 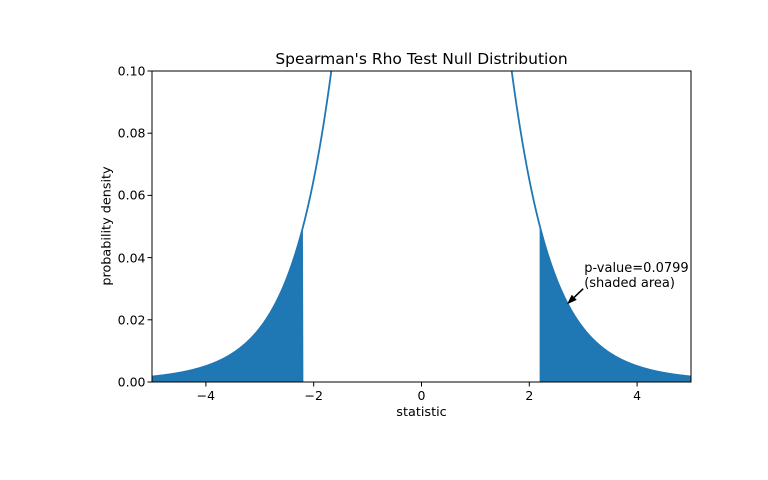 What do you see at coordinates (615, 303) in the screenshot?
I see `right-tail-fill` at bounding box center [615, 303].